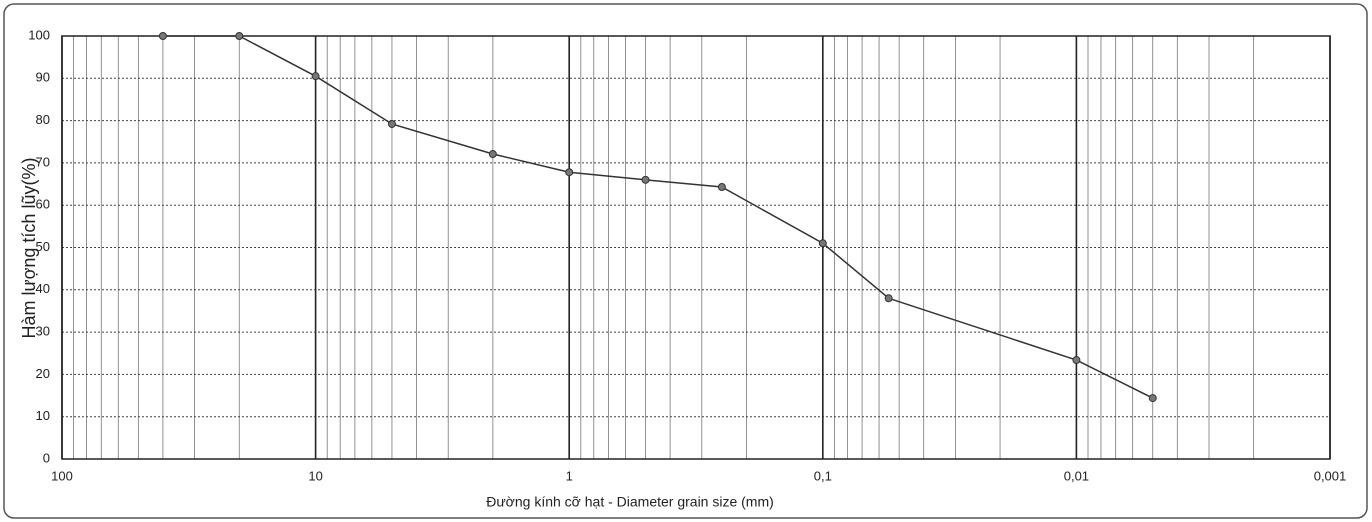 This screenshot has height=522, width=1372. What do you see at coordinates (43, 119) in the screenshot?
I see `y-tick-label: 80` at bounding box center [43, 119].